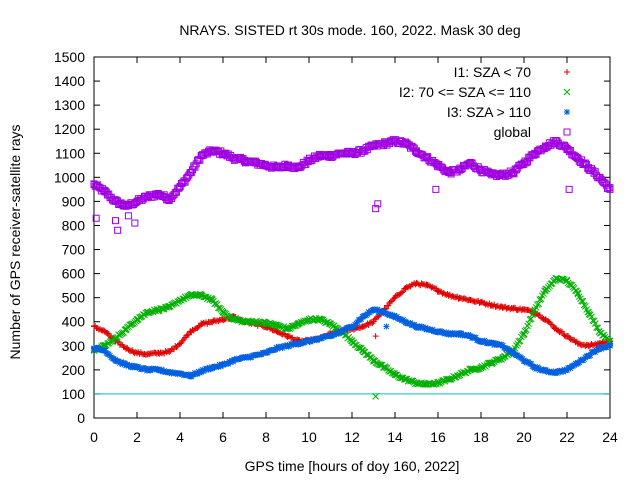 This screenshot has width=640, height=480. Describe the element at coordinates (438, 437) in the screenshot. I see `x-tick-label: 16` at that location.